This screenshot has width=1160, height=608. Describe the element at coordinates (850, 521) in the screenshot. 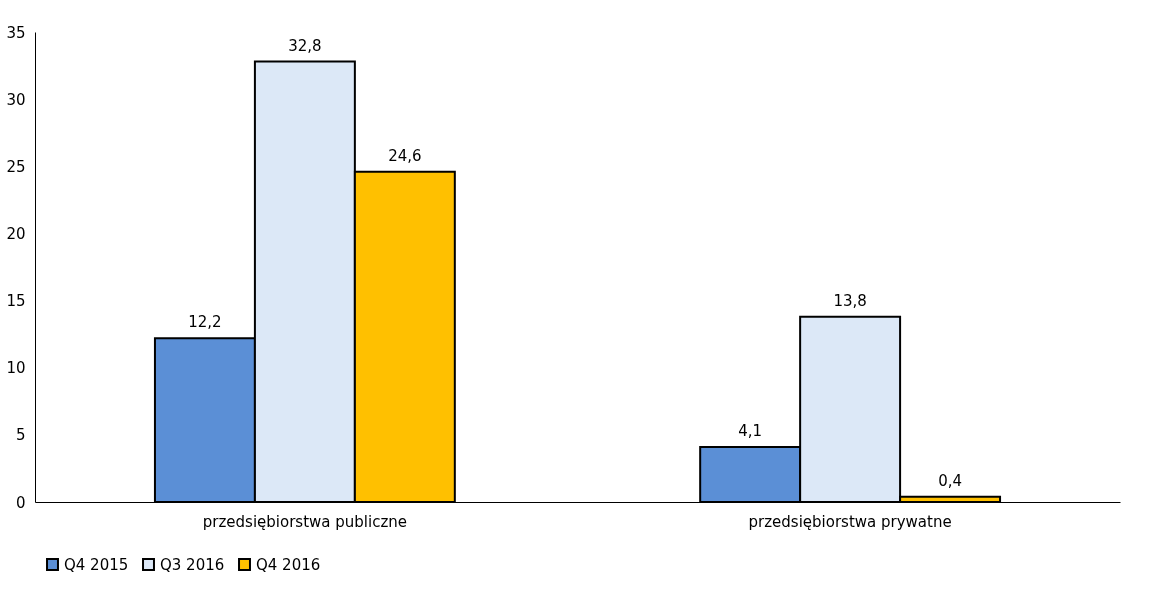

I see `x-tick-label: przedsiębiorstwa prywatne` at that location.